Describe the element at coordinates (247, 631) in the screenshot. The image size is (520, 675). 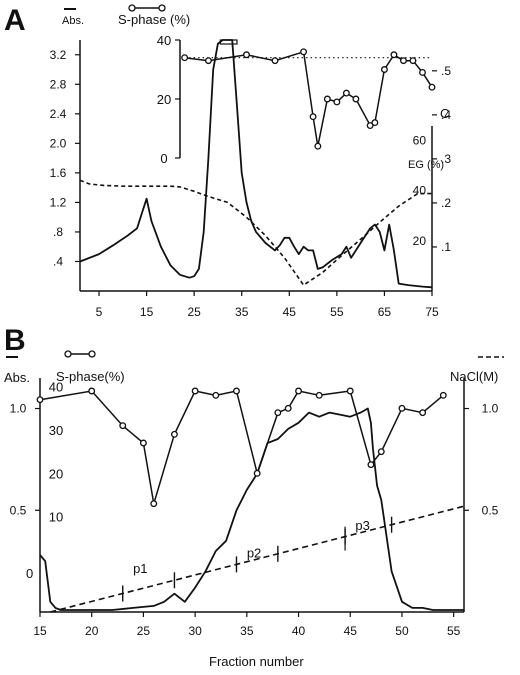
I see `panel-b-x-tick-label: 35` at that location.